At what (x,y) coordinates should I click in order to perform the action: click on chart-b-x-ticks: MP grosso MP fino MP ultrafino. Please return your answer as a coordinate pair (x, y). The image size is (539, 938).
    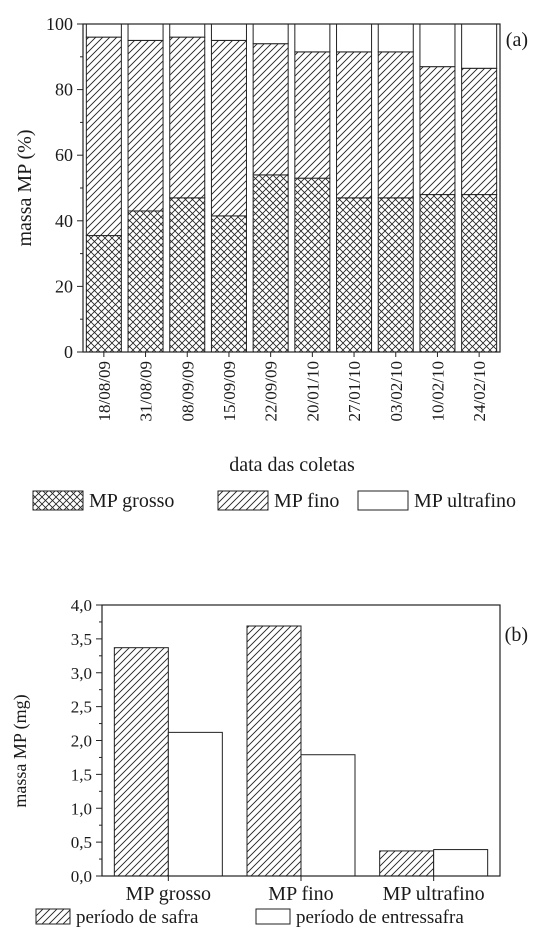
    Looking at the image, I should click on (305, 890).